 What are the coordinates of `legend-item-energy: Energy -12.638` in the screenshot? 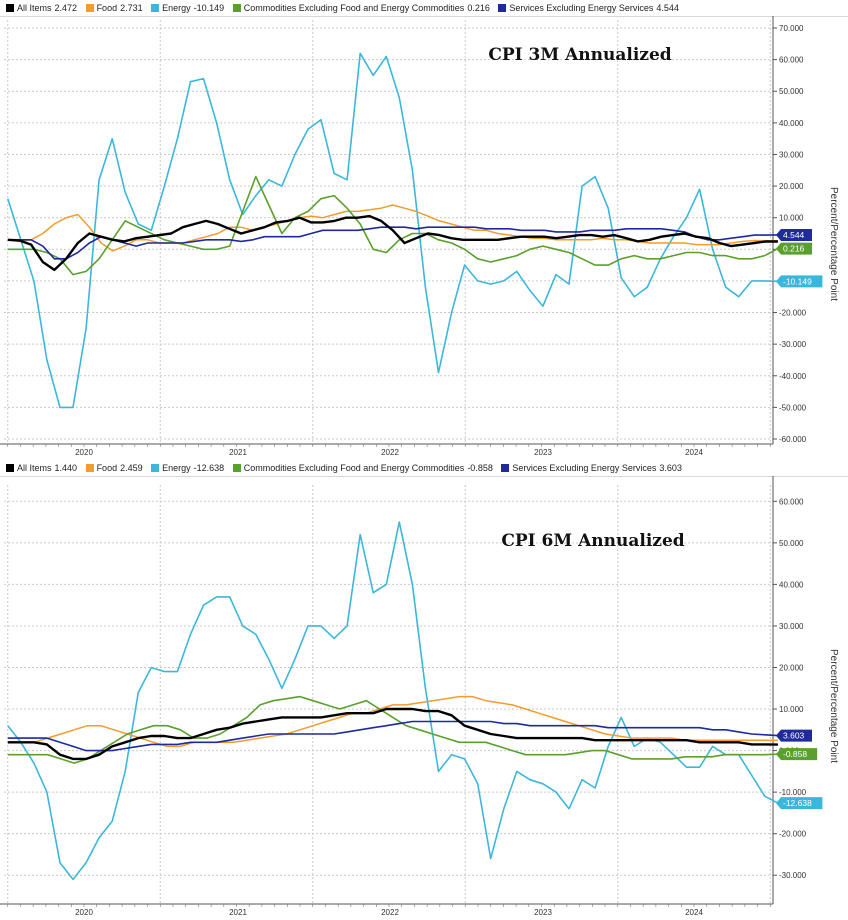 It's located at (187, 468).